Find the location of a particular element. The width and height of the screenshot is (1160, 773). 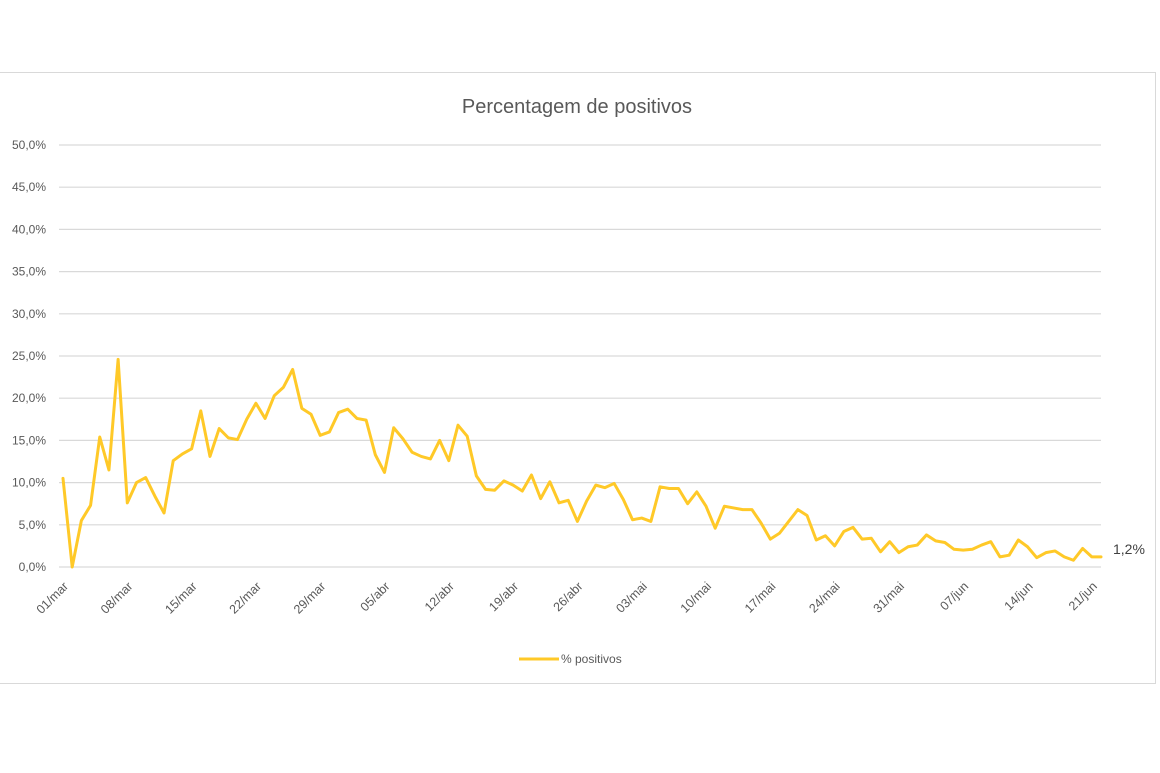

x-tick-label: 08/mar is located at coordinates (116, 597).